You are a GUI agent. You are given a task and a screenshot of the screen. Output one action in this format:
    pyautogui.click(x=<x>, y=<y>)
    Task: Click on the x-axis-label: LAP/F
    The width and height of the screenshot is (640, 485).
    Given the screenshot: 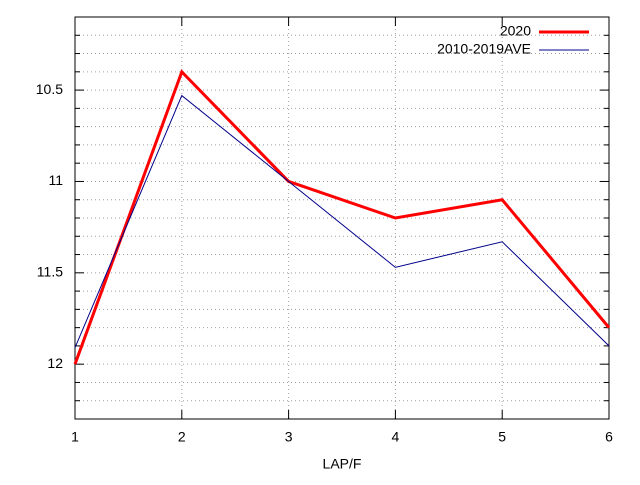 What is the action you would take?
    pyautogui.click(x=342, y=464)
    